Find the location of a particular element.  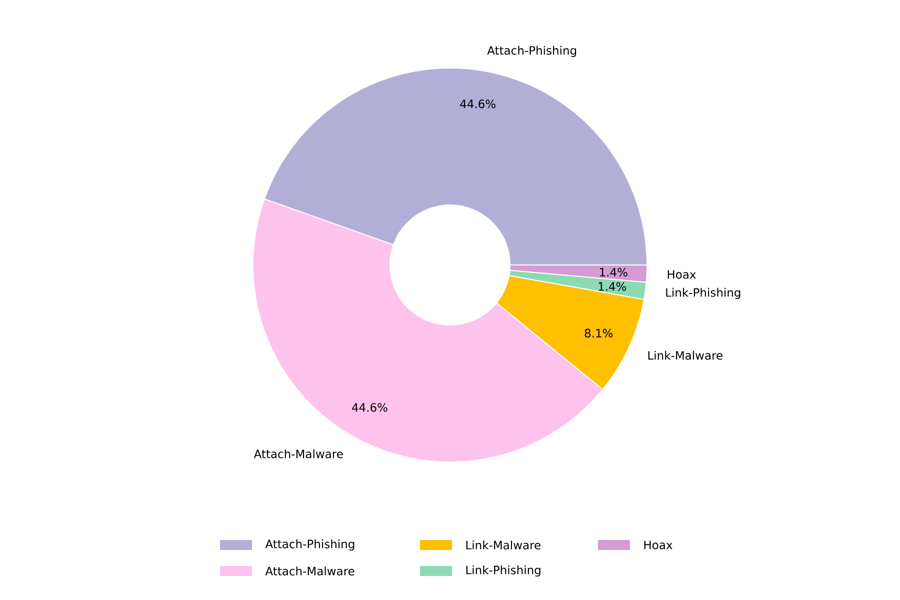

legend-label: Attach-Malware is located at coordinates (309, 571).